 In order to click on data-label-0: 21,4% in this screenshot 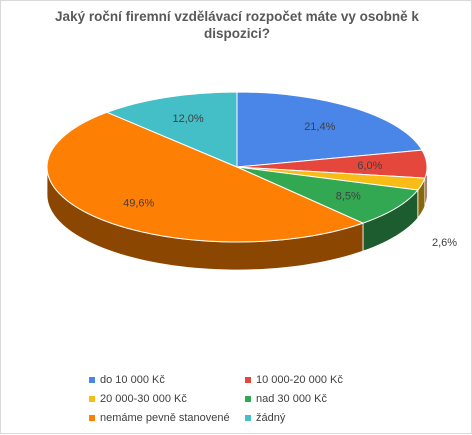, I will do `click(319, 127)`.